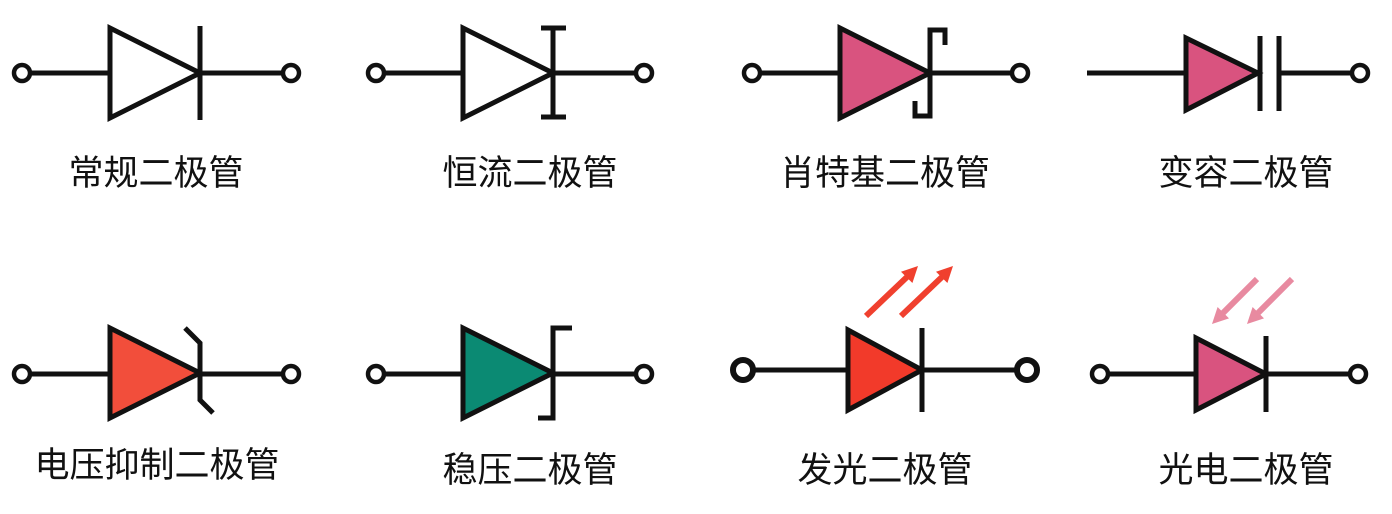 This screenshot has height=514, width=1392. I want to click on incident-light-arrows, so click(1253, 300).